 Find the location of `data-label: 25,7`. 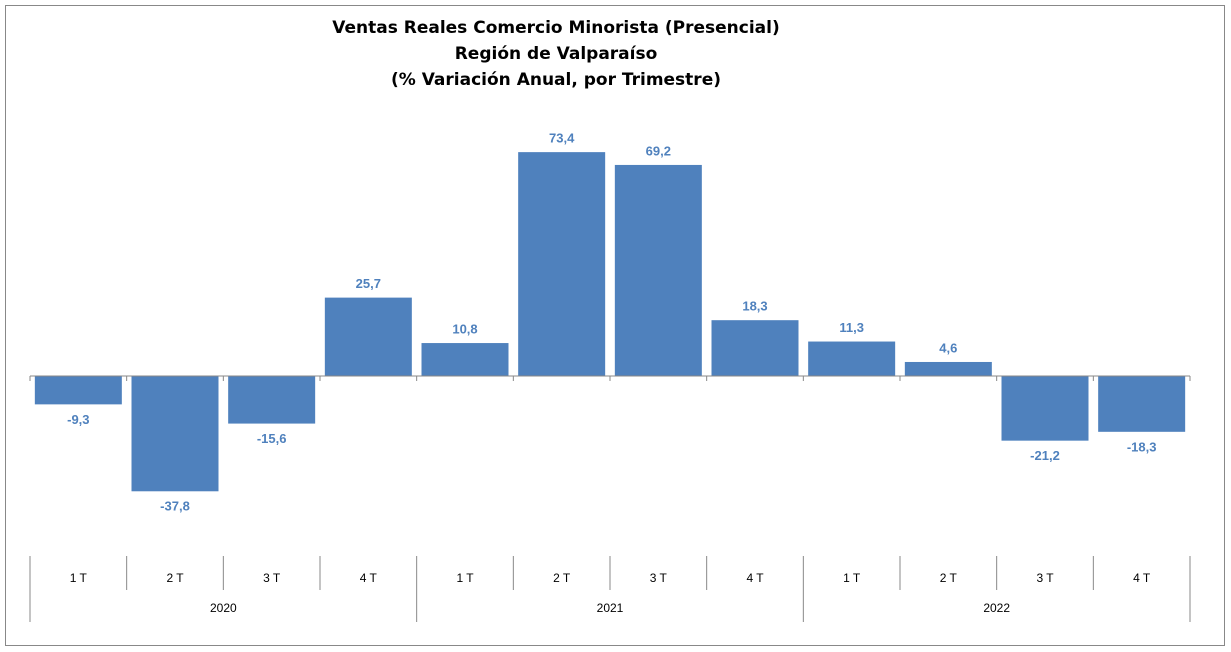

data-label: 25,7 is located at coordinates (368, 283).